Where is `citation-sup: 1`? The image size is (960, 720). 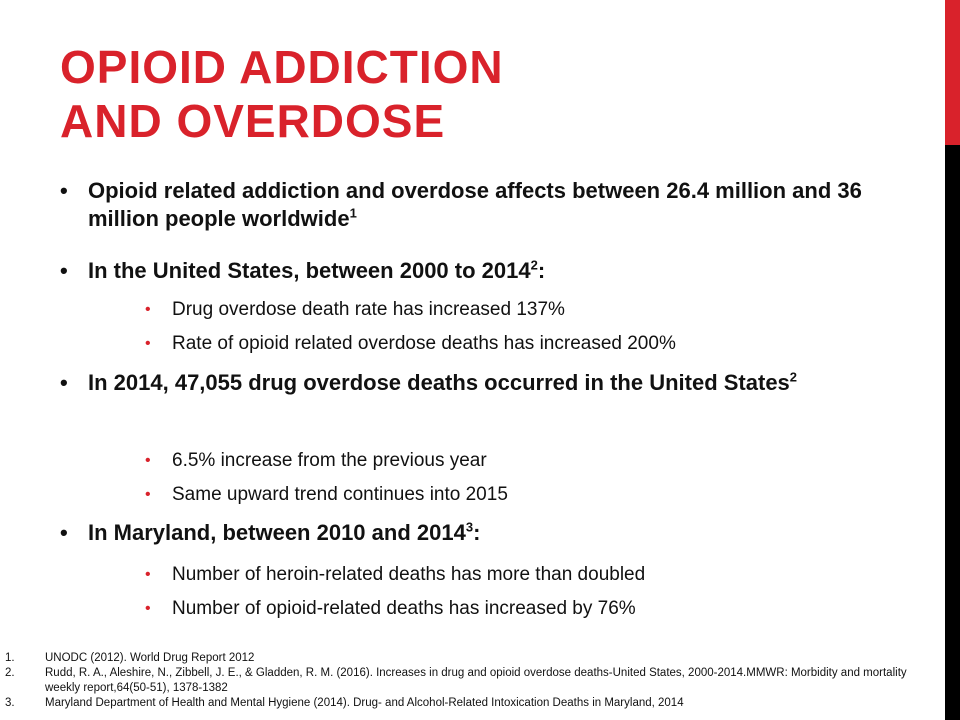 citation-sup: 1 is located at coordinates (353, 213).